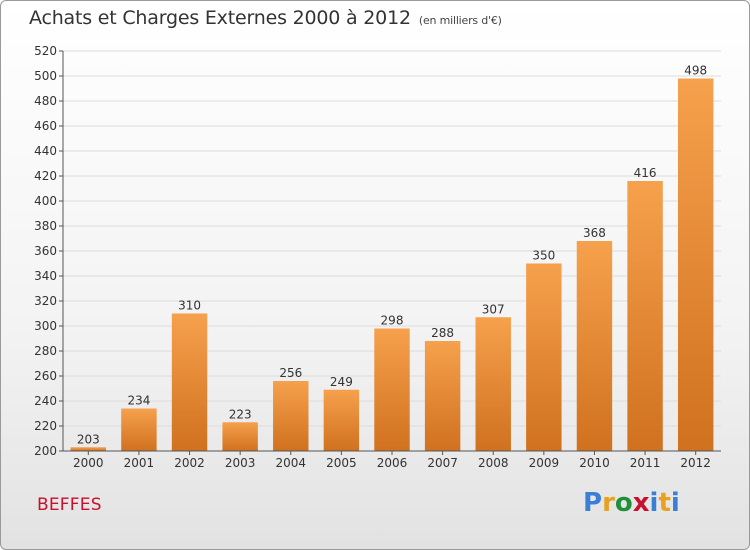  I want to click on data-label: 223, so click(240, 414).